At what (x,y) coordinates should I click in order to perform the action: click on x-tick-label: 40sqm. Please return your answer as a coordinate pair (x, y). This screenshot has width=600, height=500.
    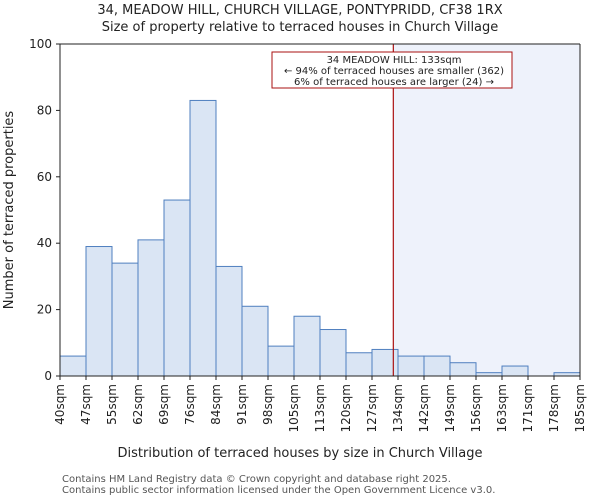
    Looking at the image, I should click on (60, 404).